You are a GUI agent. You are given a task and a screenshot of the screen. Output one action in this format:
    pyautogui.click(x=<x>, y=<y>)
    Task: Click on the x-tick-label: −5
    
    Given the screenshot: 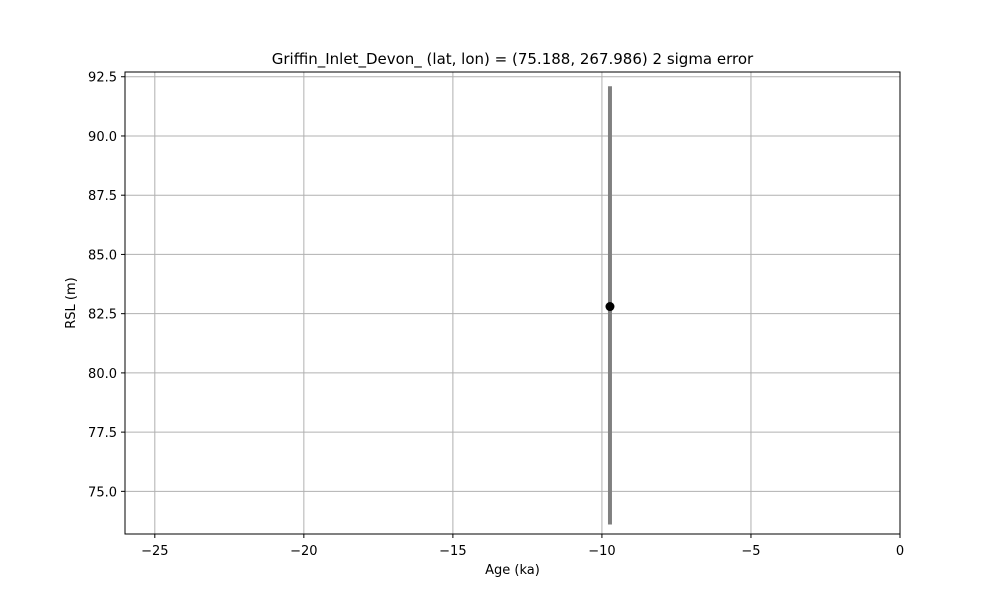 What is the action you would take?
    pyautogui.click(x=750, y=551)
    